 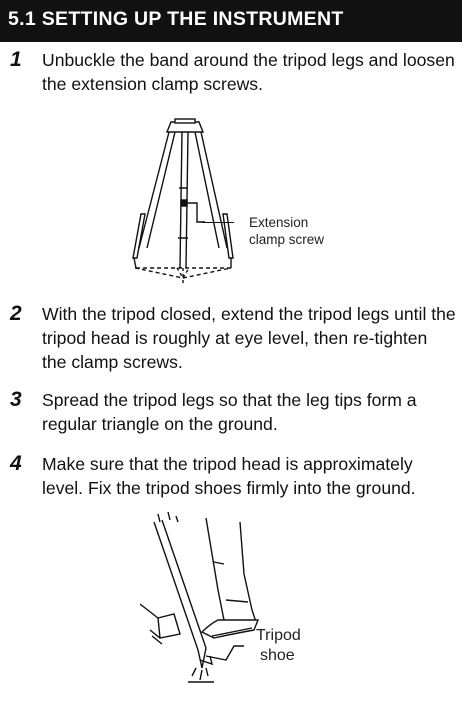 I want to click on tripod-illustration, so click(x=183, y=201).